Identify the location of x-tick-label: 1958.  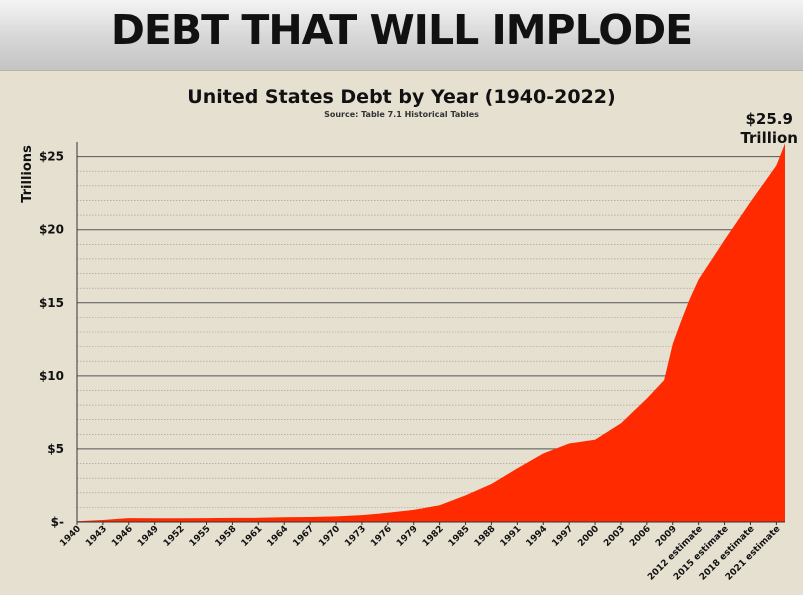
(226, 536).